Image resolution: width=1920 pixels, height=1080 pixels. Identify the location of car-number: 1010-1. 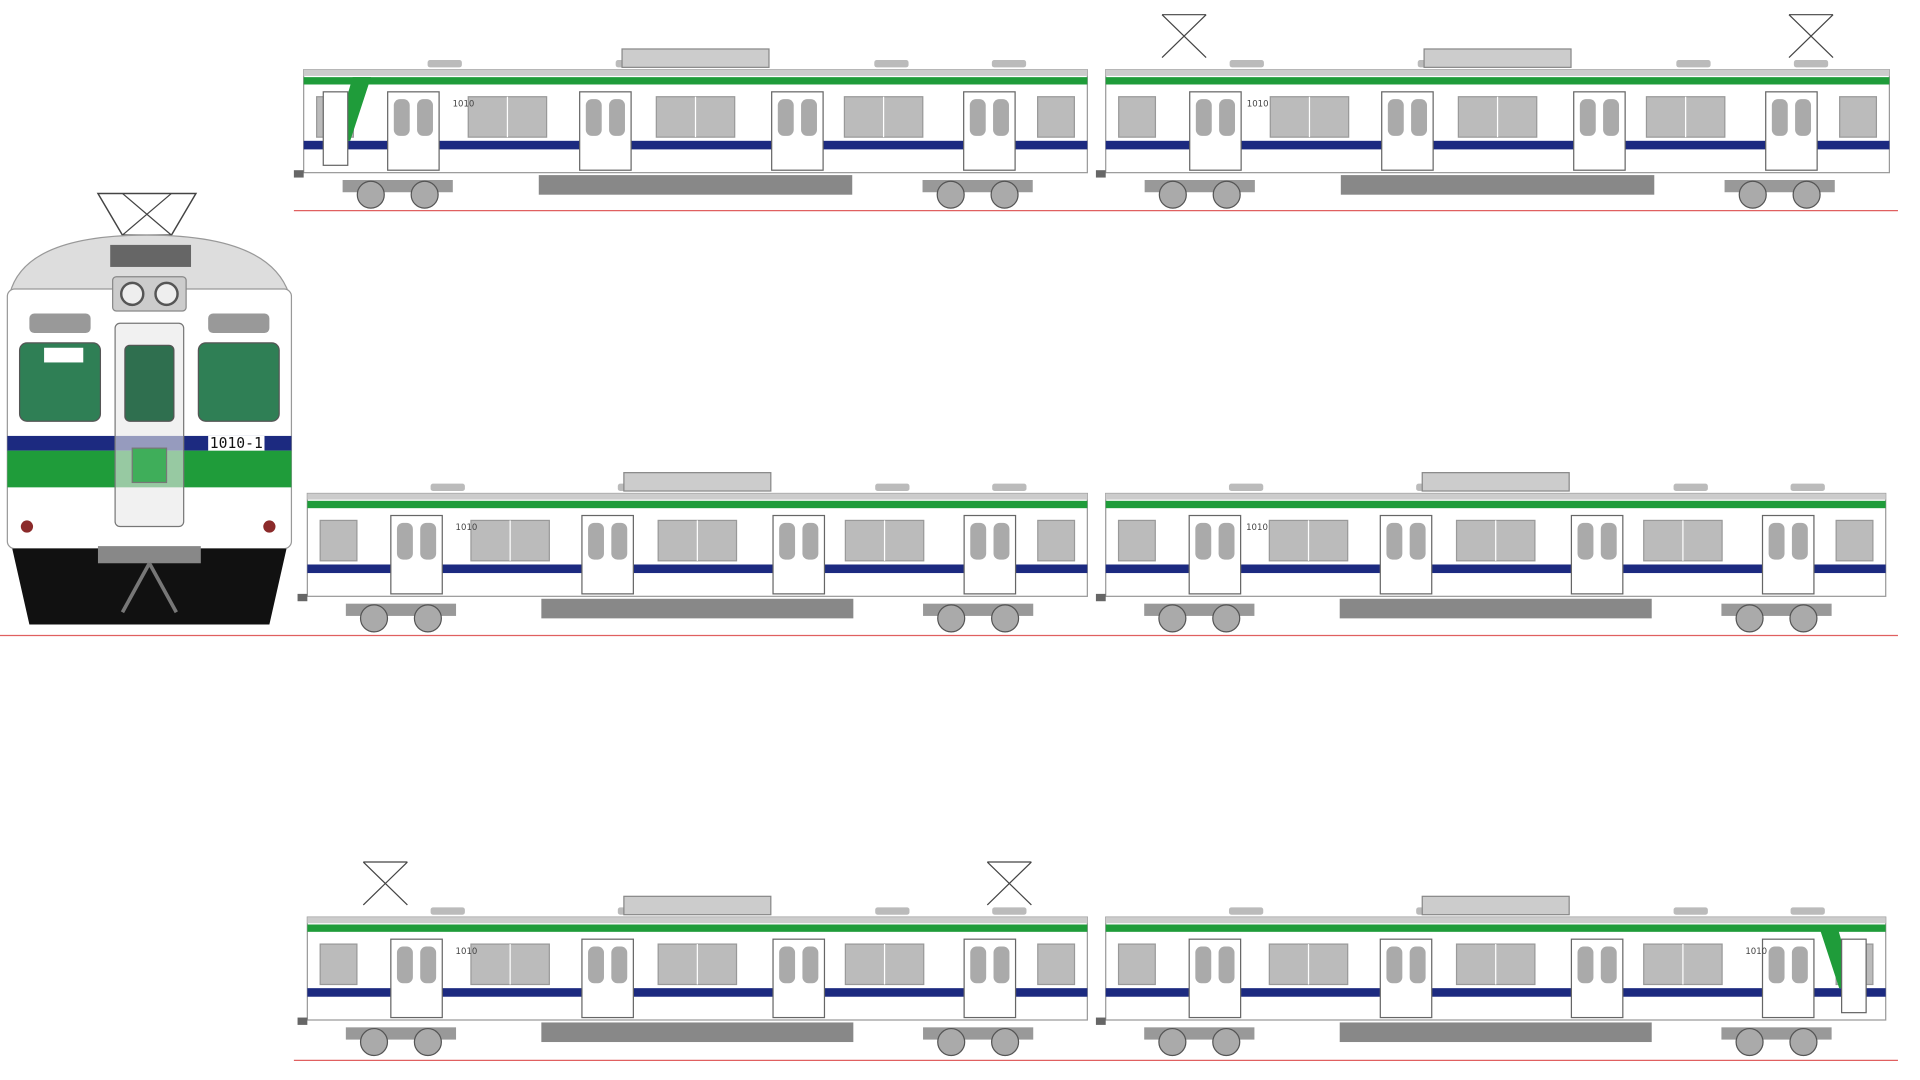
(236, 443).